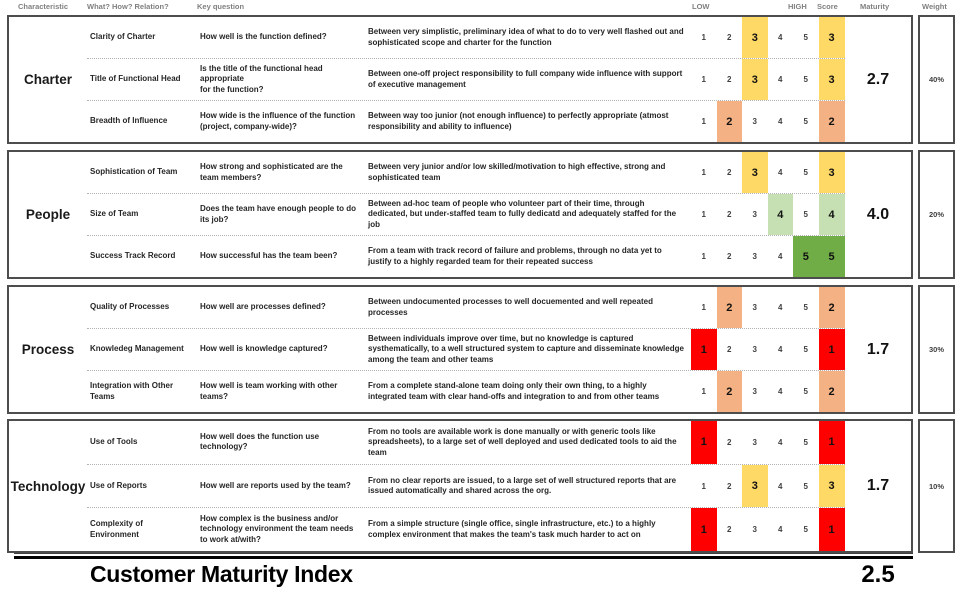  I want to click on weight-box-charter: 40%, so click(936, 79).